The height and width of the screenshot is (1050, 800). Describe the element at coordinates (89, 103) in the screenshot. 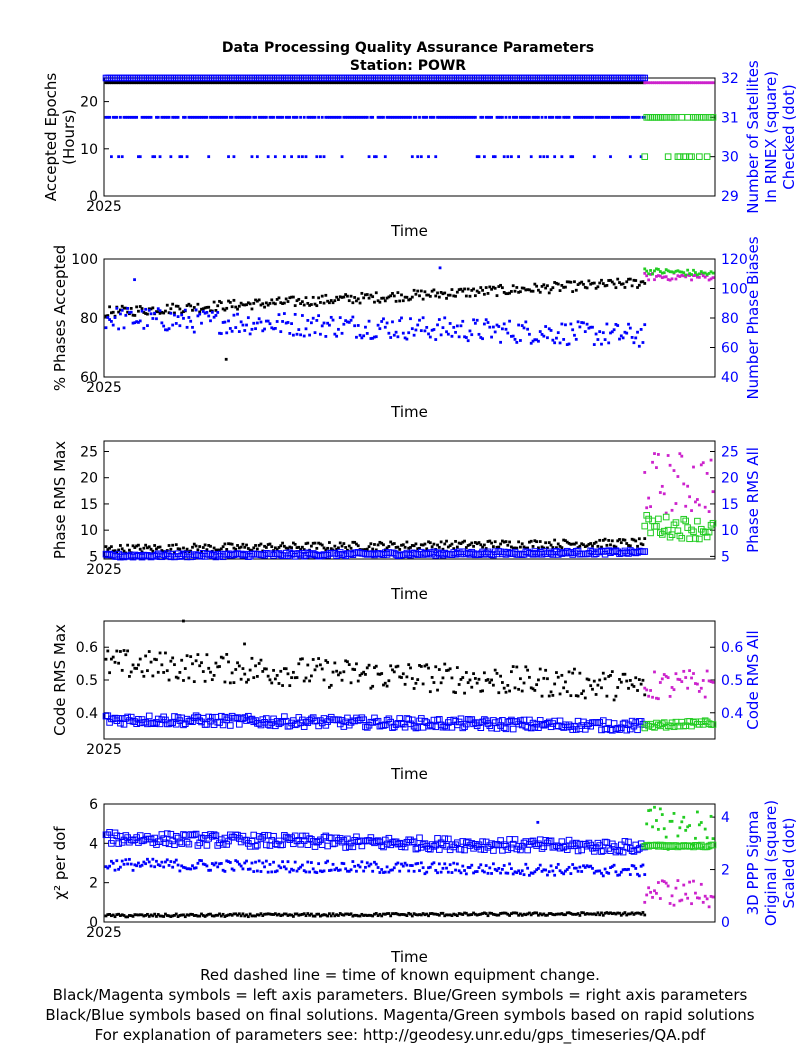

I see `left-tick-label: 20` at that location.